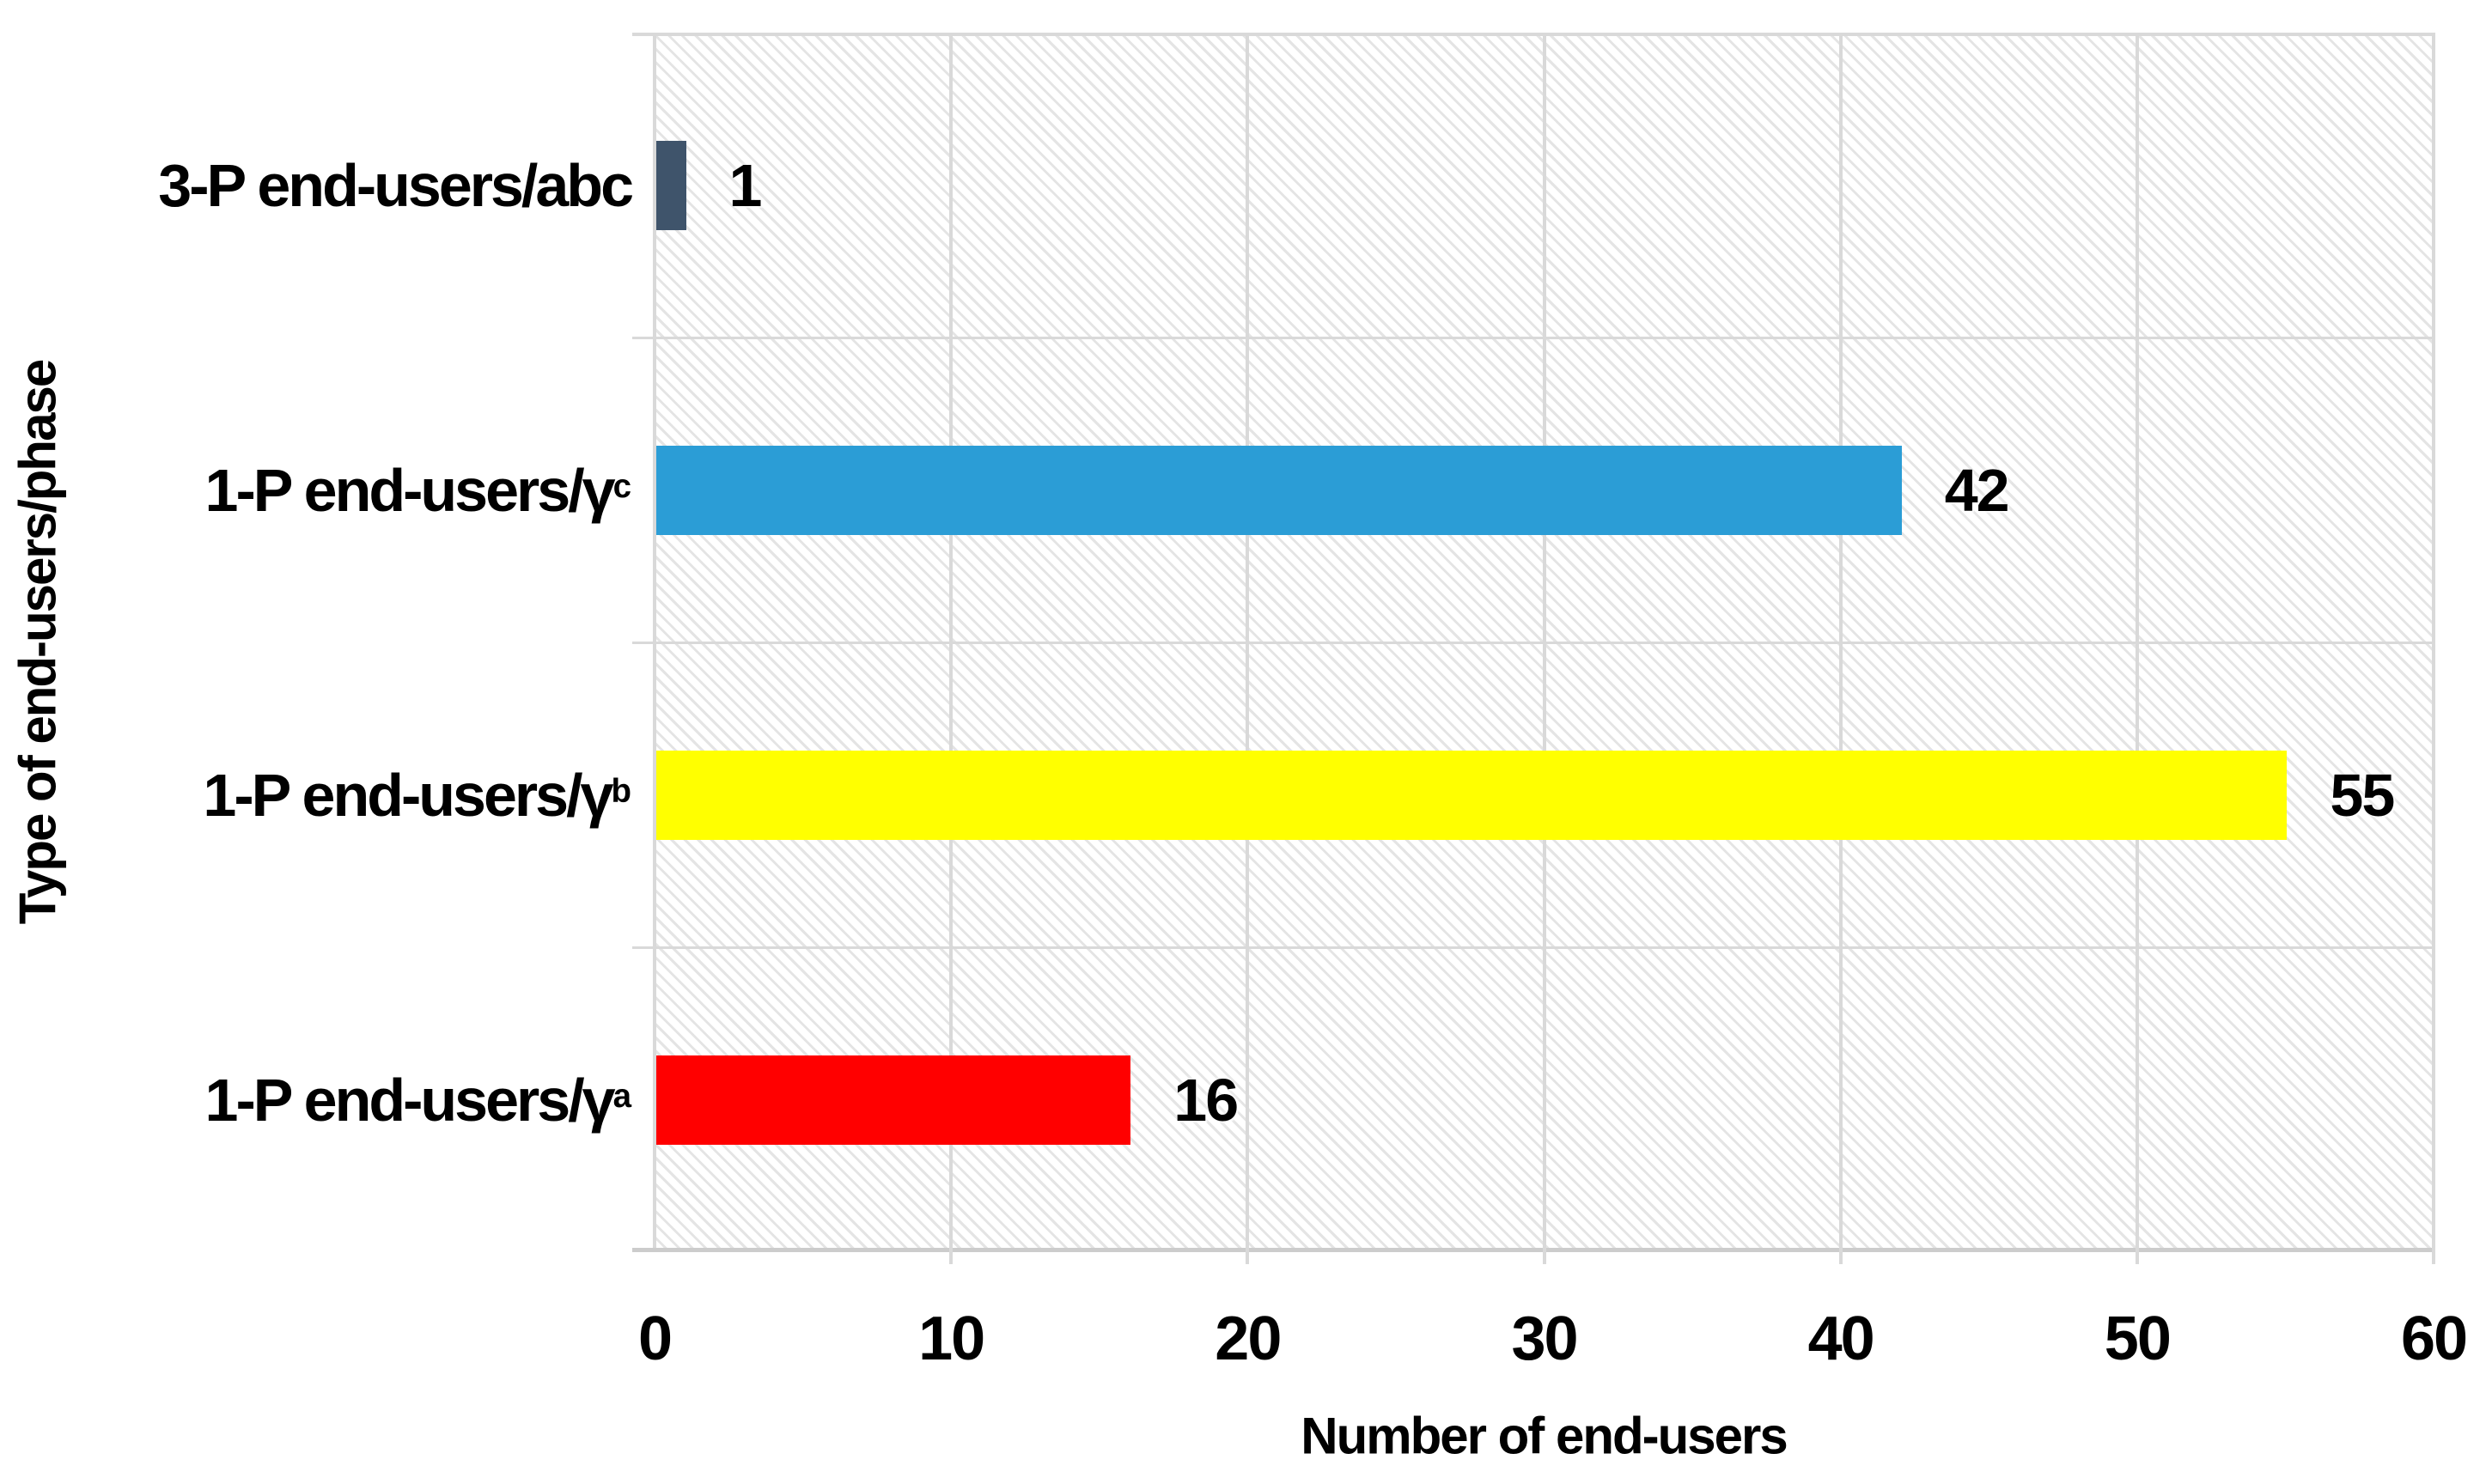  Describe the element at coordinates (2362, 795) in the screenshot. I see `bar-value-label: 55` at that location.